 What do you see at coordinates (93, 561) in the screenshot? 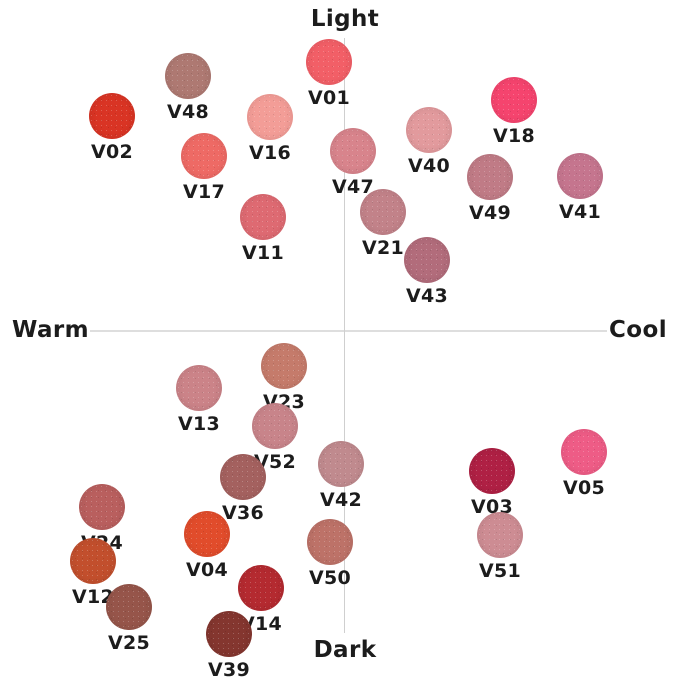
I see `shade-swatch-v12` at bounding box center [93, 561].